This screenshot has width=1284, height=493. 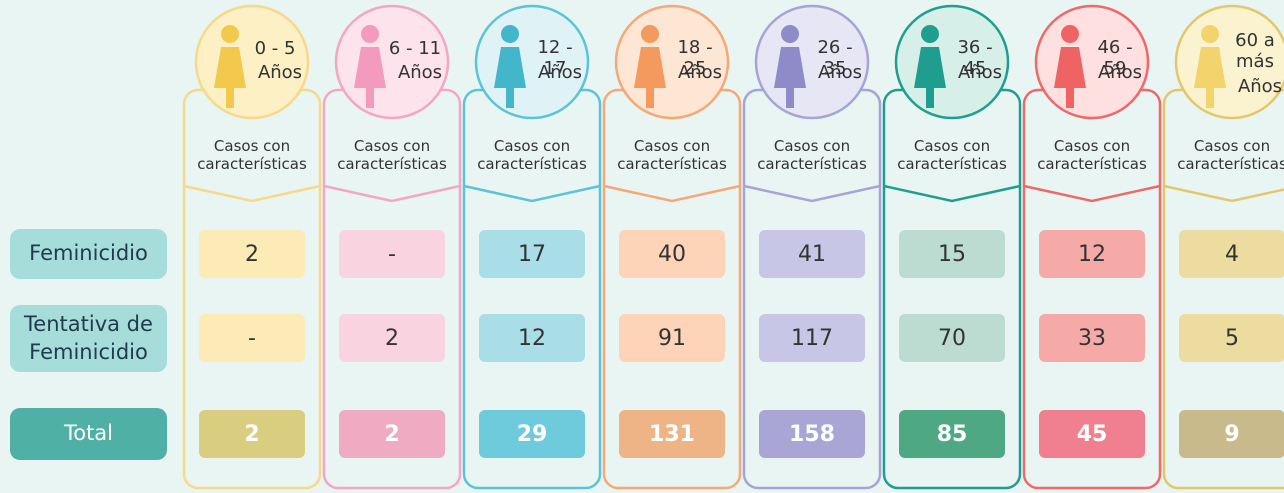 I want to click on cell-value: 33, so click(x=1092, y=338).